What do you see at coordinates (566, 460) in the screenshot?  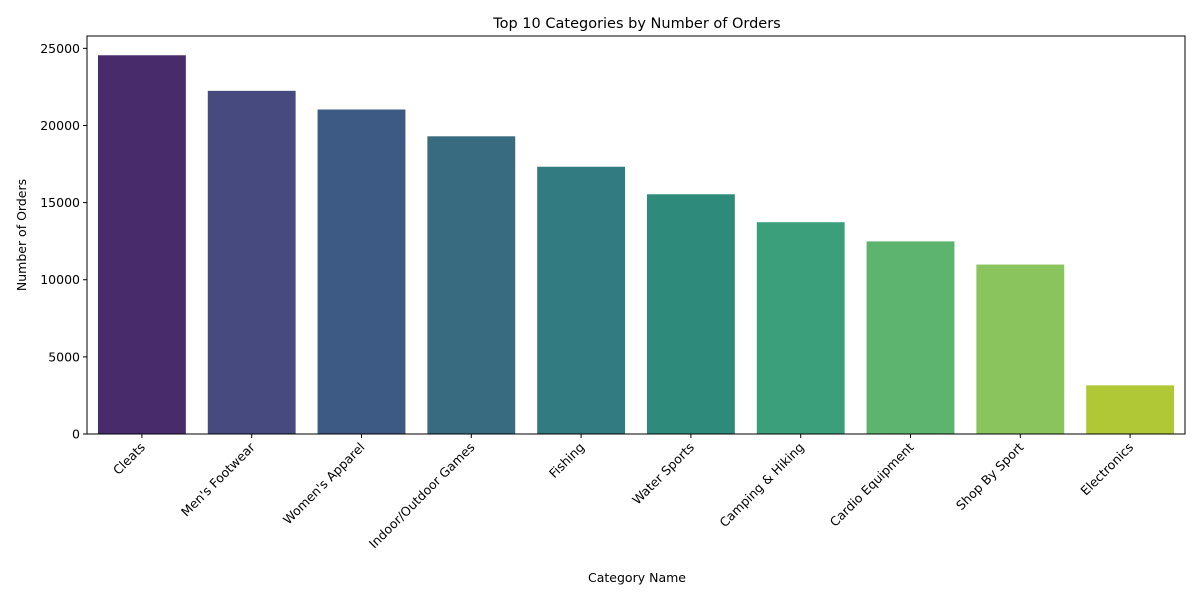 I see `x-tick-label: Fishing` at bounding box center [566, 460].